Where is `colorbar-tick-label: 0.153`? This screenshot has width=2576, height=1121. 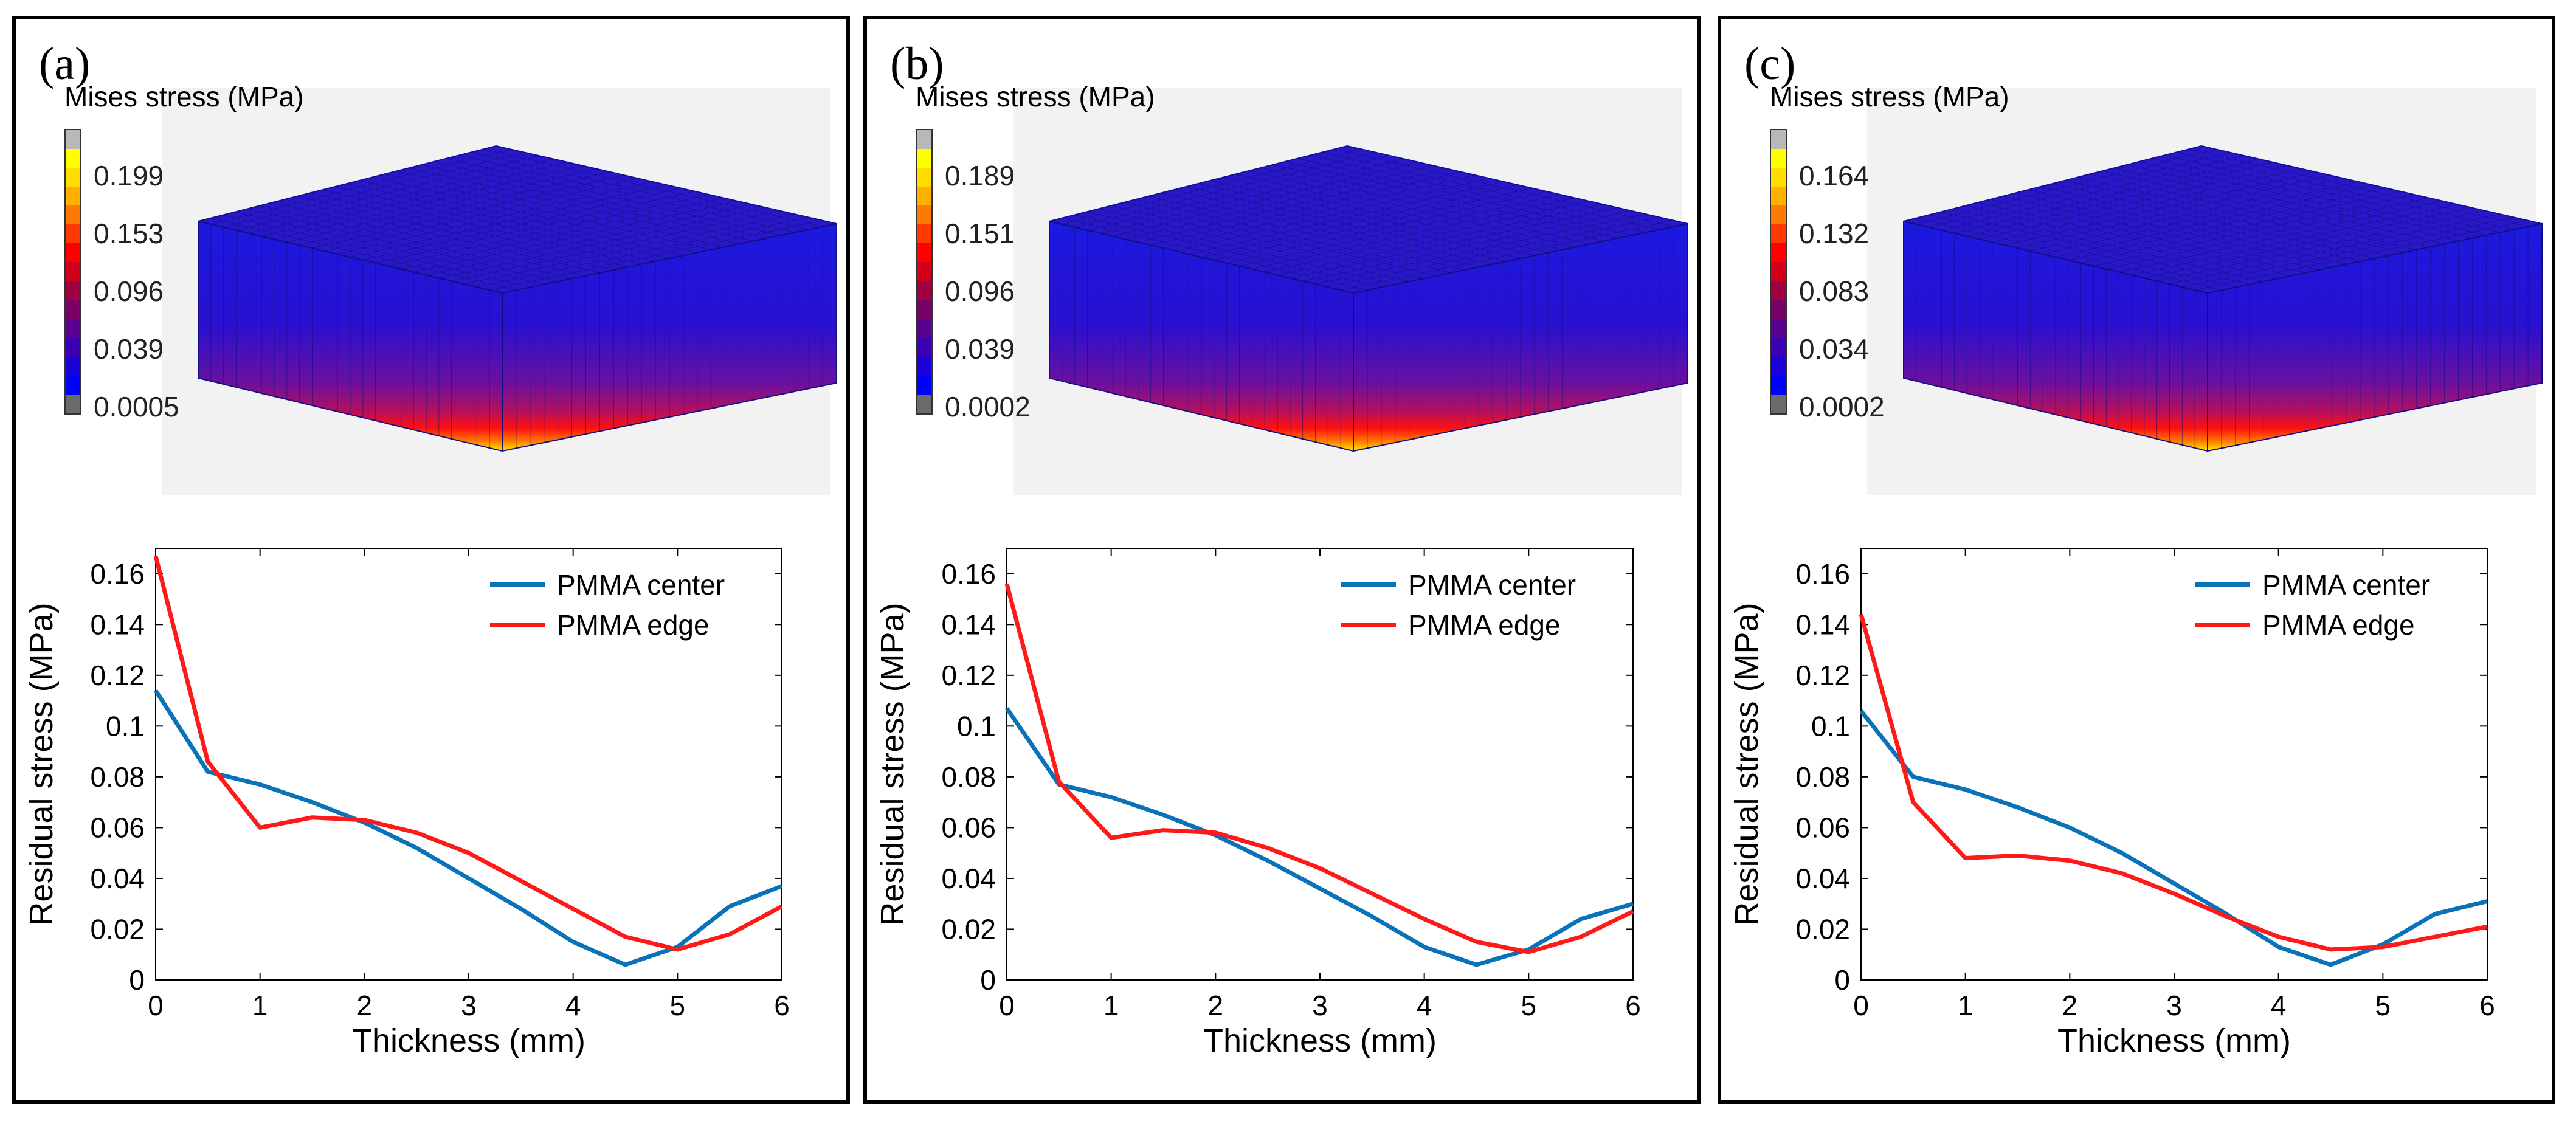
colorbar-tick-label: 0.153 is located at coordinates (129, 233).